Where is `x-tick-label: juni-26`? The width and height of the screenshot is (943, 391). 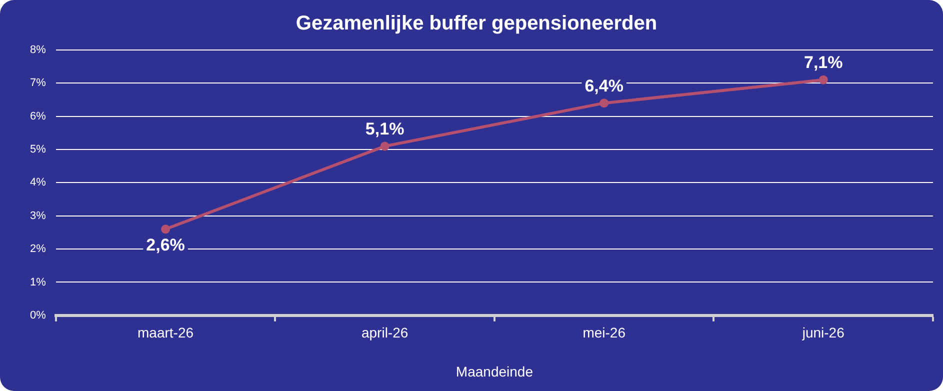 x-tick-label: juni-26 is located at coordinates (823, 332).